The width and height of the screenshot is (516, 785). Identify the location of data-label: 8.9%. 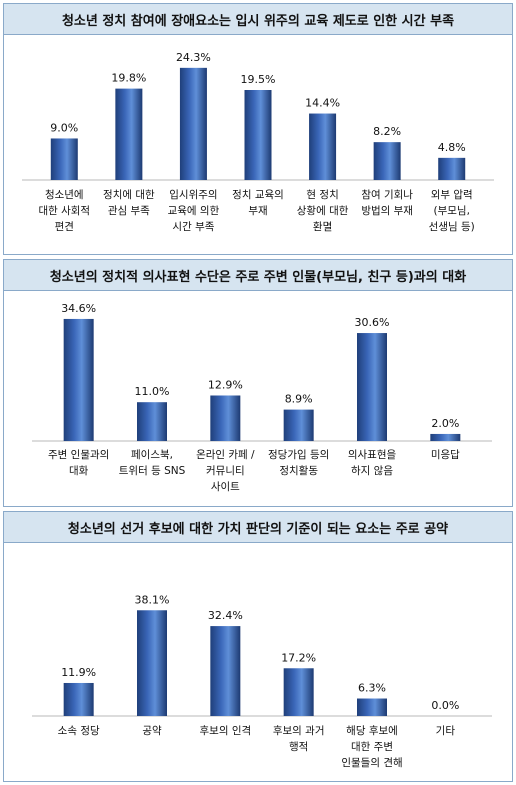
(299, 399).